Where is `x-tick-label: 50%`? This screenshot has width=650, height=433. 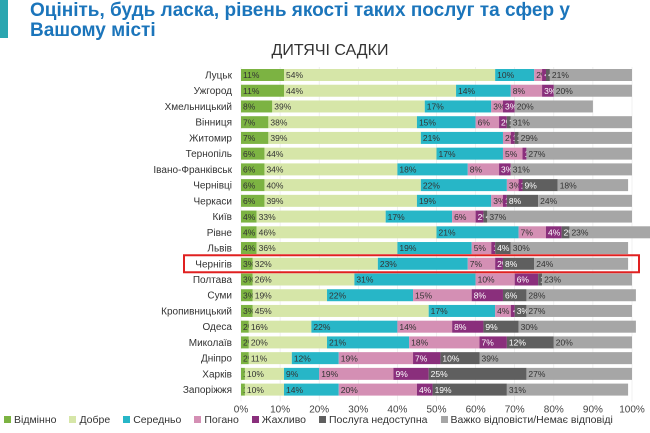 x-tick-label: 50% is located at coordinates (436, 409).